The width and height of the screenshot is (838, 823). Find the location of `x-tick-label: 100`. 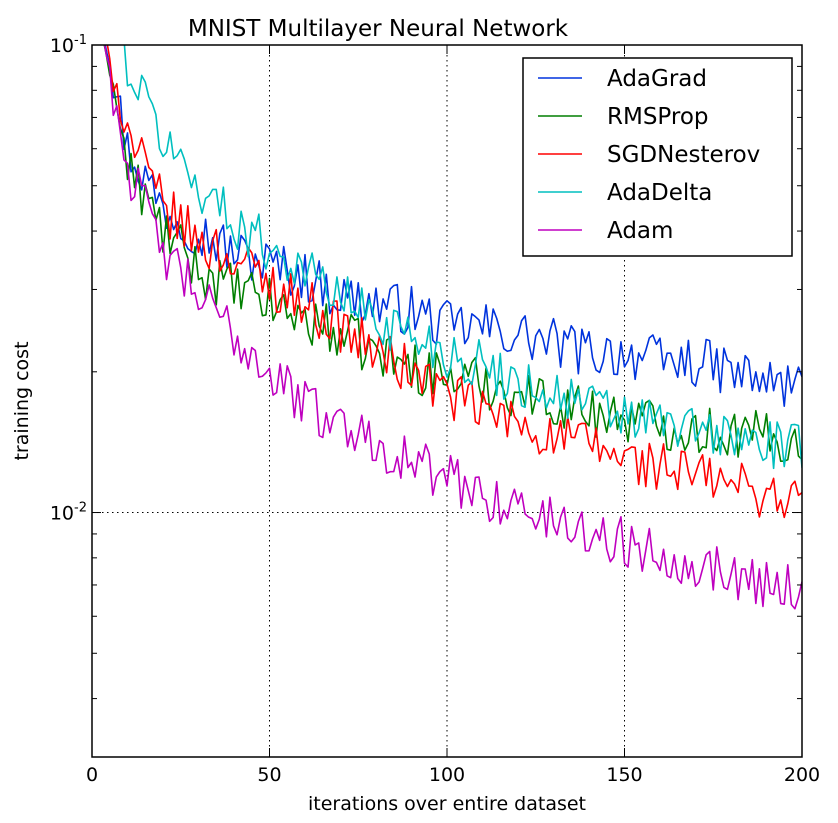

x-tick-label: 100 is located at coordinates (447, 775).